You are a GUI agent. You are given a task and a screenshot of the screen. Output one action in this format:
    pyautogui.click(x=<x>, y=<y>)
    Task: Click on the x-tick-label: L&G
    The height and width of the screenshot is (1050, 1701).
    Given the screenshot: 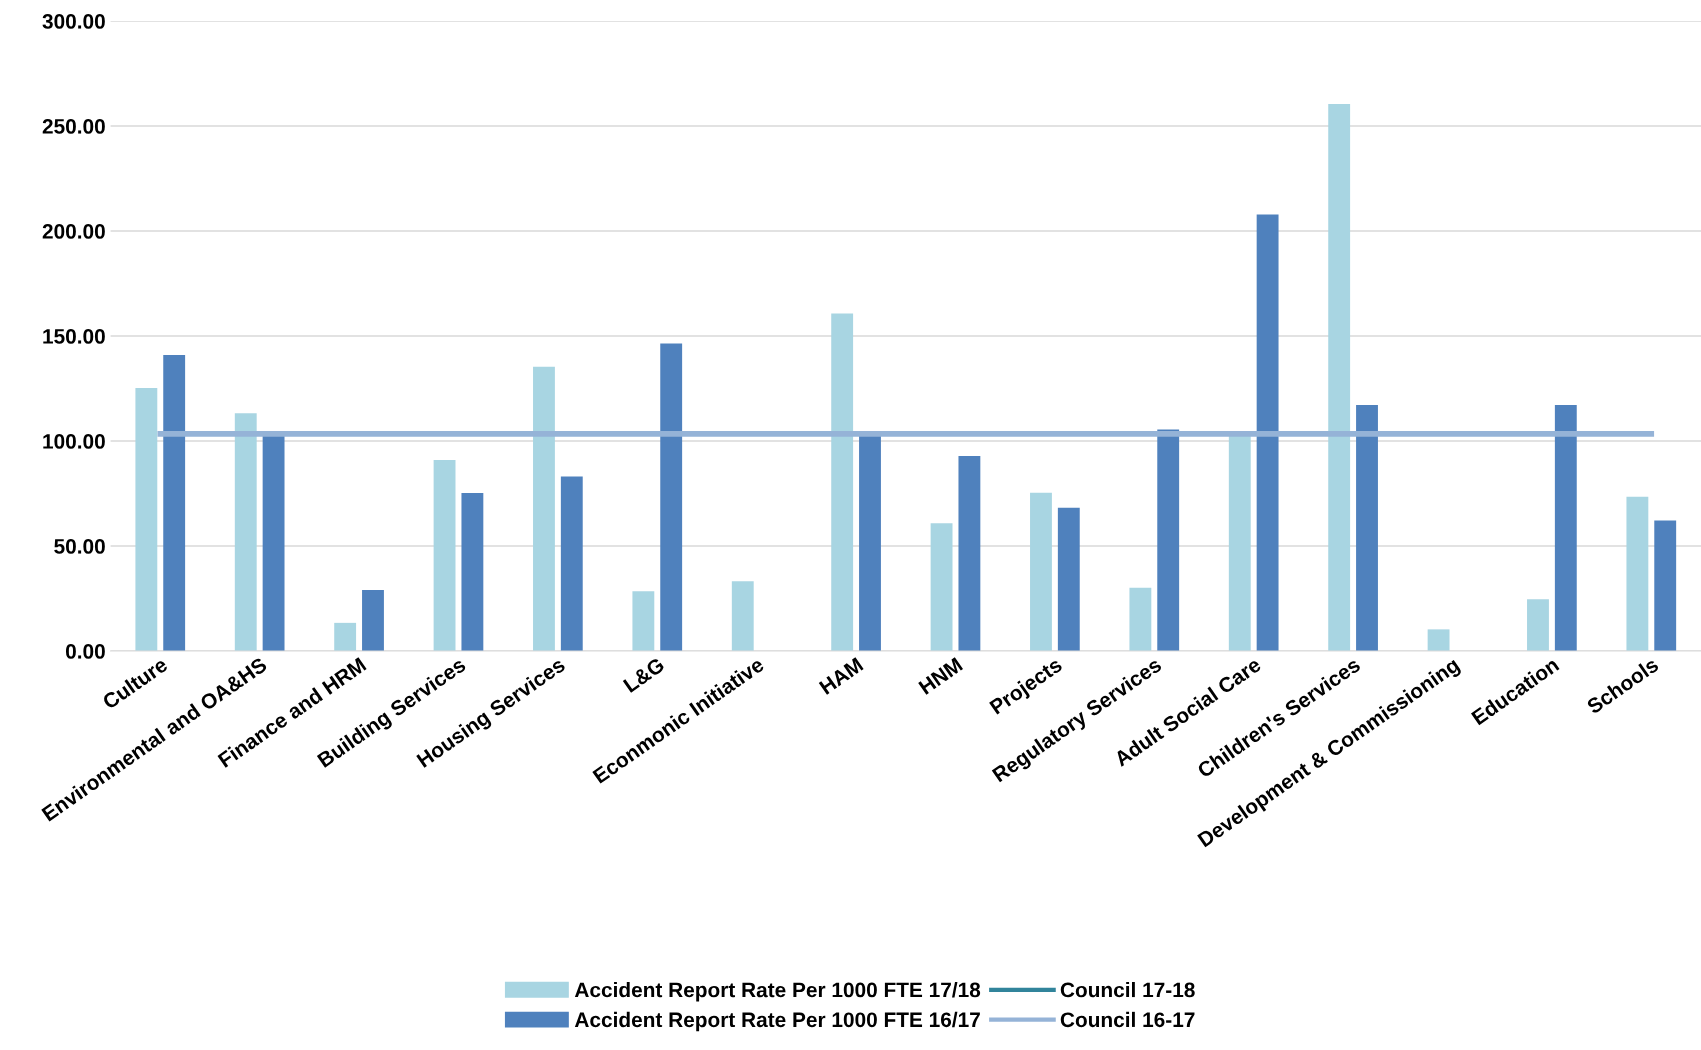 What is the action you would take?
    pyautogui.click(x=643, y=675)
    